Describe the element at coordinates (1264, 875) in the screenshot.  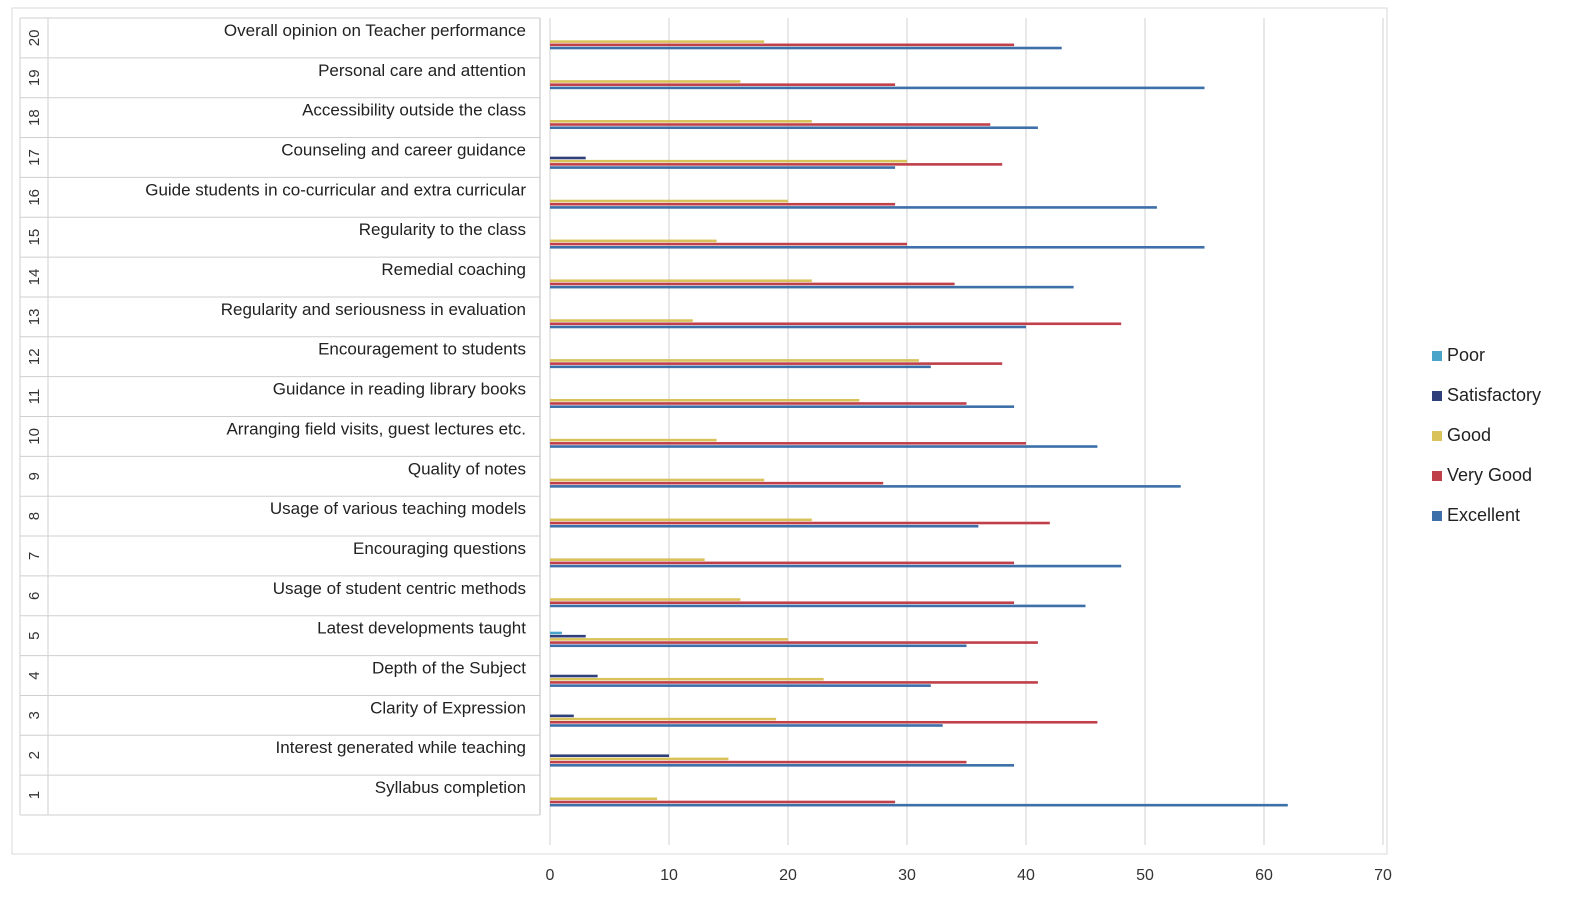
I see `x-tick-label: 60` at that location.